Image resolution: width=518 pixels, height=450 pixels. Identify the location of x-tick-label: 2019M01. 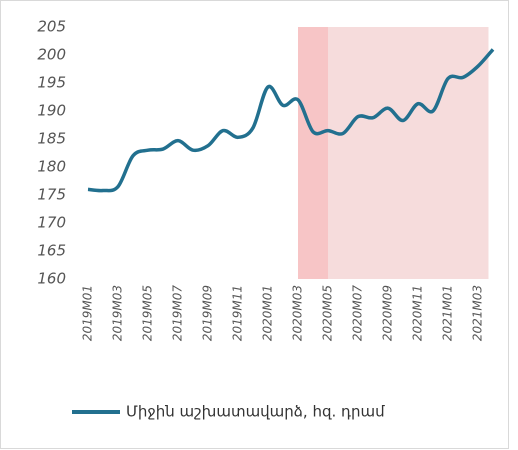
(88, 313).